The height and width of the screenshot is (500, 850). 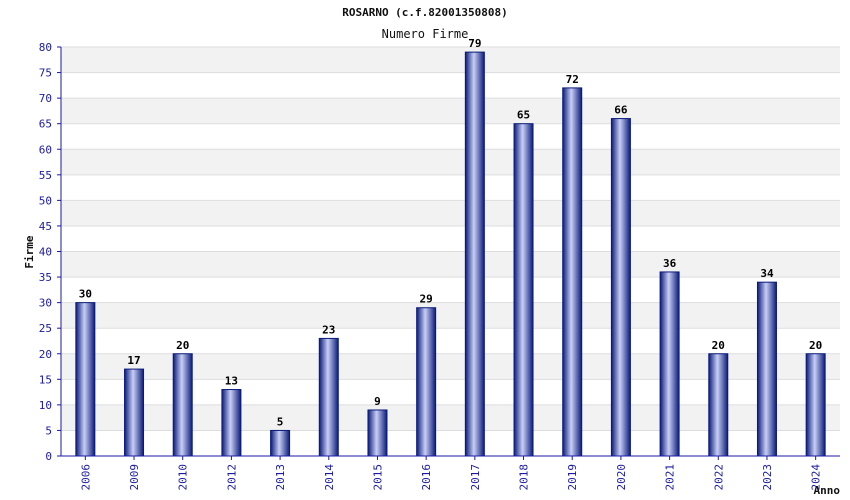 What do you see at coordinates (767, 273) in the screenshot?
I see `data-label-2023: 34` at bounding box center [767, 273].